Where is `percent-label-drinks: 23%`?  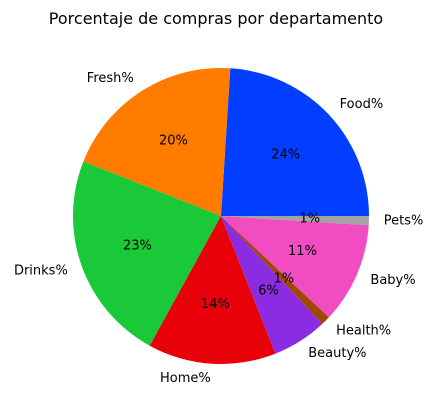 percent-label-drinks: 23% is located at coordinates (137, 246).